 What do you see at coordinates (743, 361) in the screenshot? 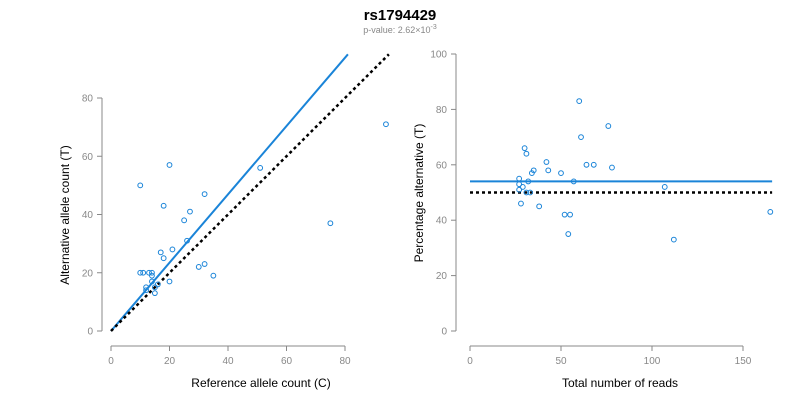
I see `x-tick-label: 150` at bounding box center [743, 361].